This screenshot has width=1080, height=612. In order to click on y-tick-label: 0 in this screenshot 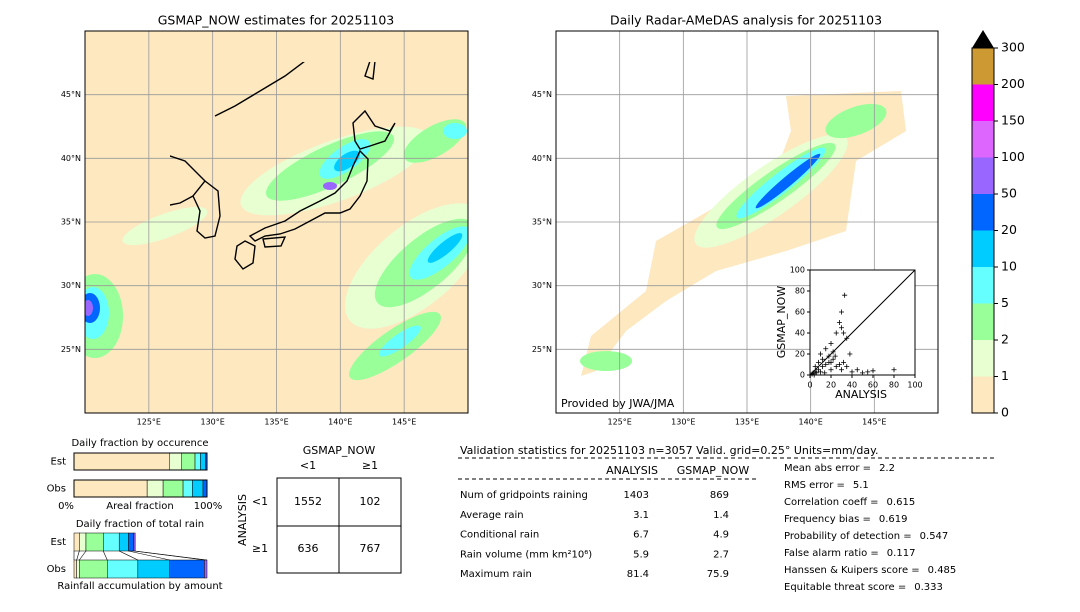, I will do `click(802, 375)`.